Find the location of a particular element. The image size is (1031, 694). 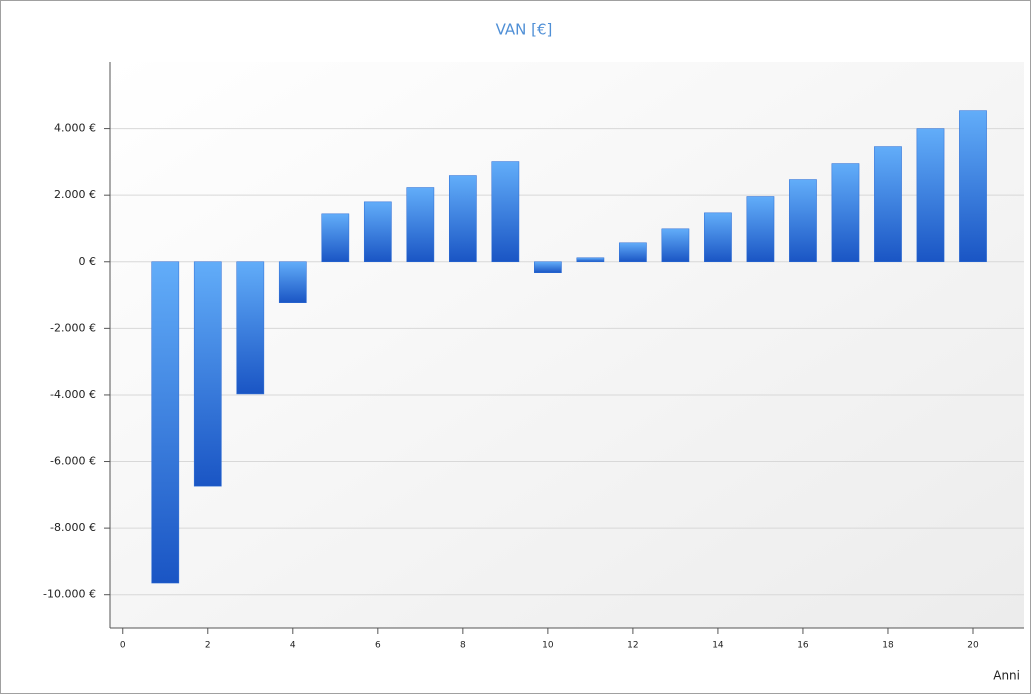

y-tick-label: -2.000 € is located at coordinates (73, 327).